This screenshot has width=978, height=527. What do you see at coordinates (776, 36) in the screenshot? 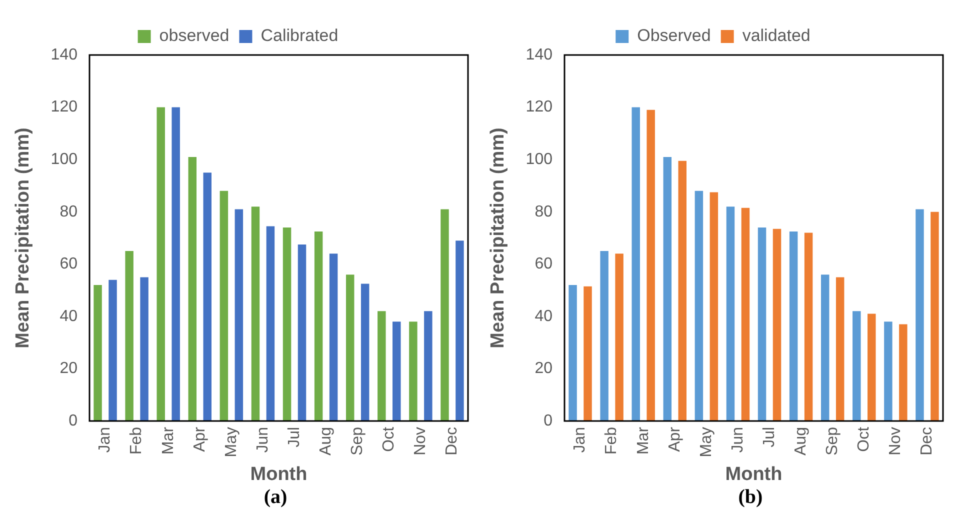
I see `legend-label: validated` at bounding box center [776, 36].